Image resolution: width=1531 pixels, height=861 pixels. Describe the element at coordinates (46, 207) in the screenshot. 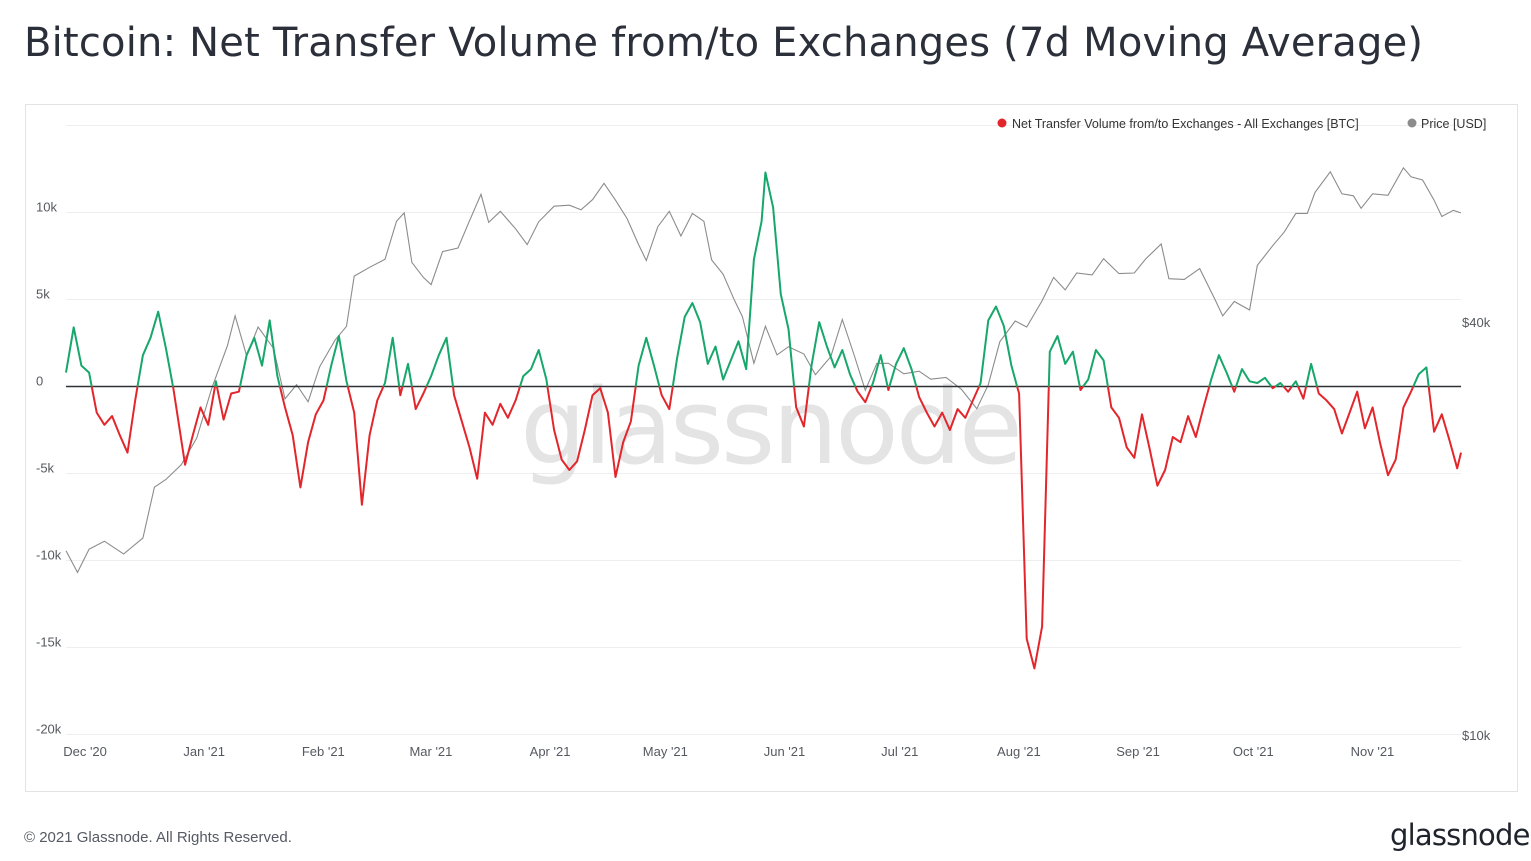

I see `y-tick-label: 10k` at that location.